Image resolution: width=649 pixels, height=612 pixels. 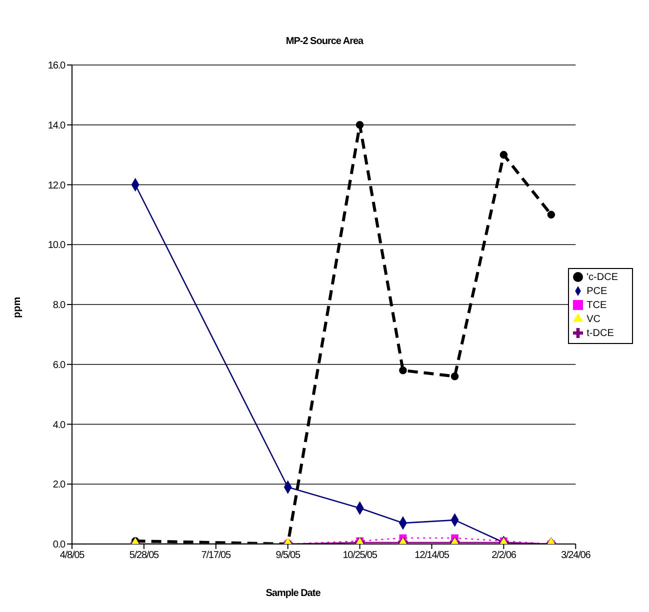 What do you see at coordinates (360, 556) in the screenshot?
I see `x-tick-label: 10/25/05` at bounding box center [360, 556].